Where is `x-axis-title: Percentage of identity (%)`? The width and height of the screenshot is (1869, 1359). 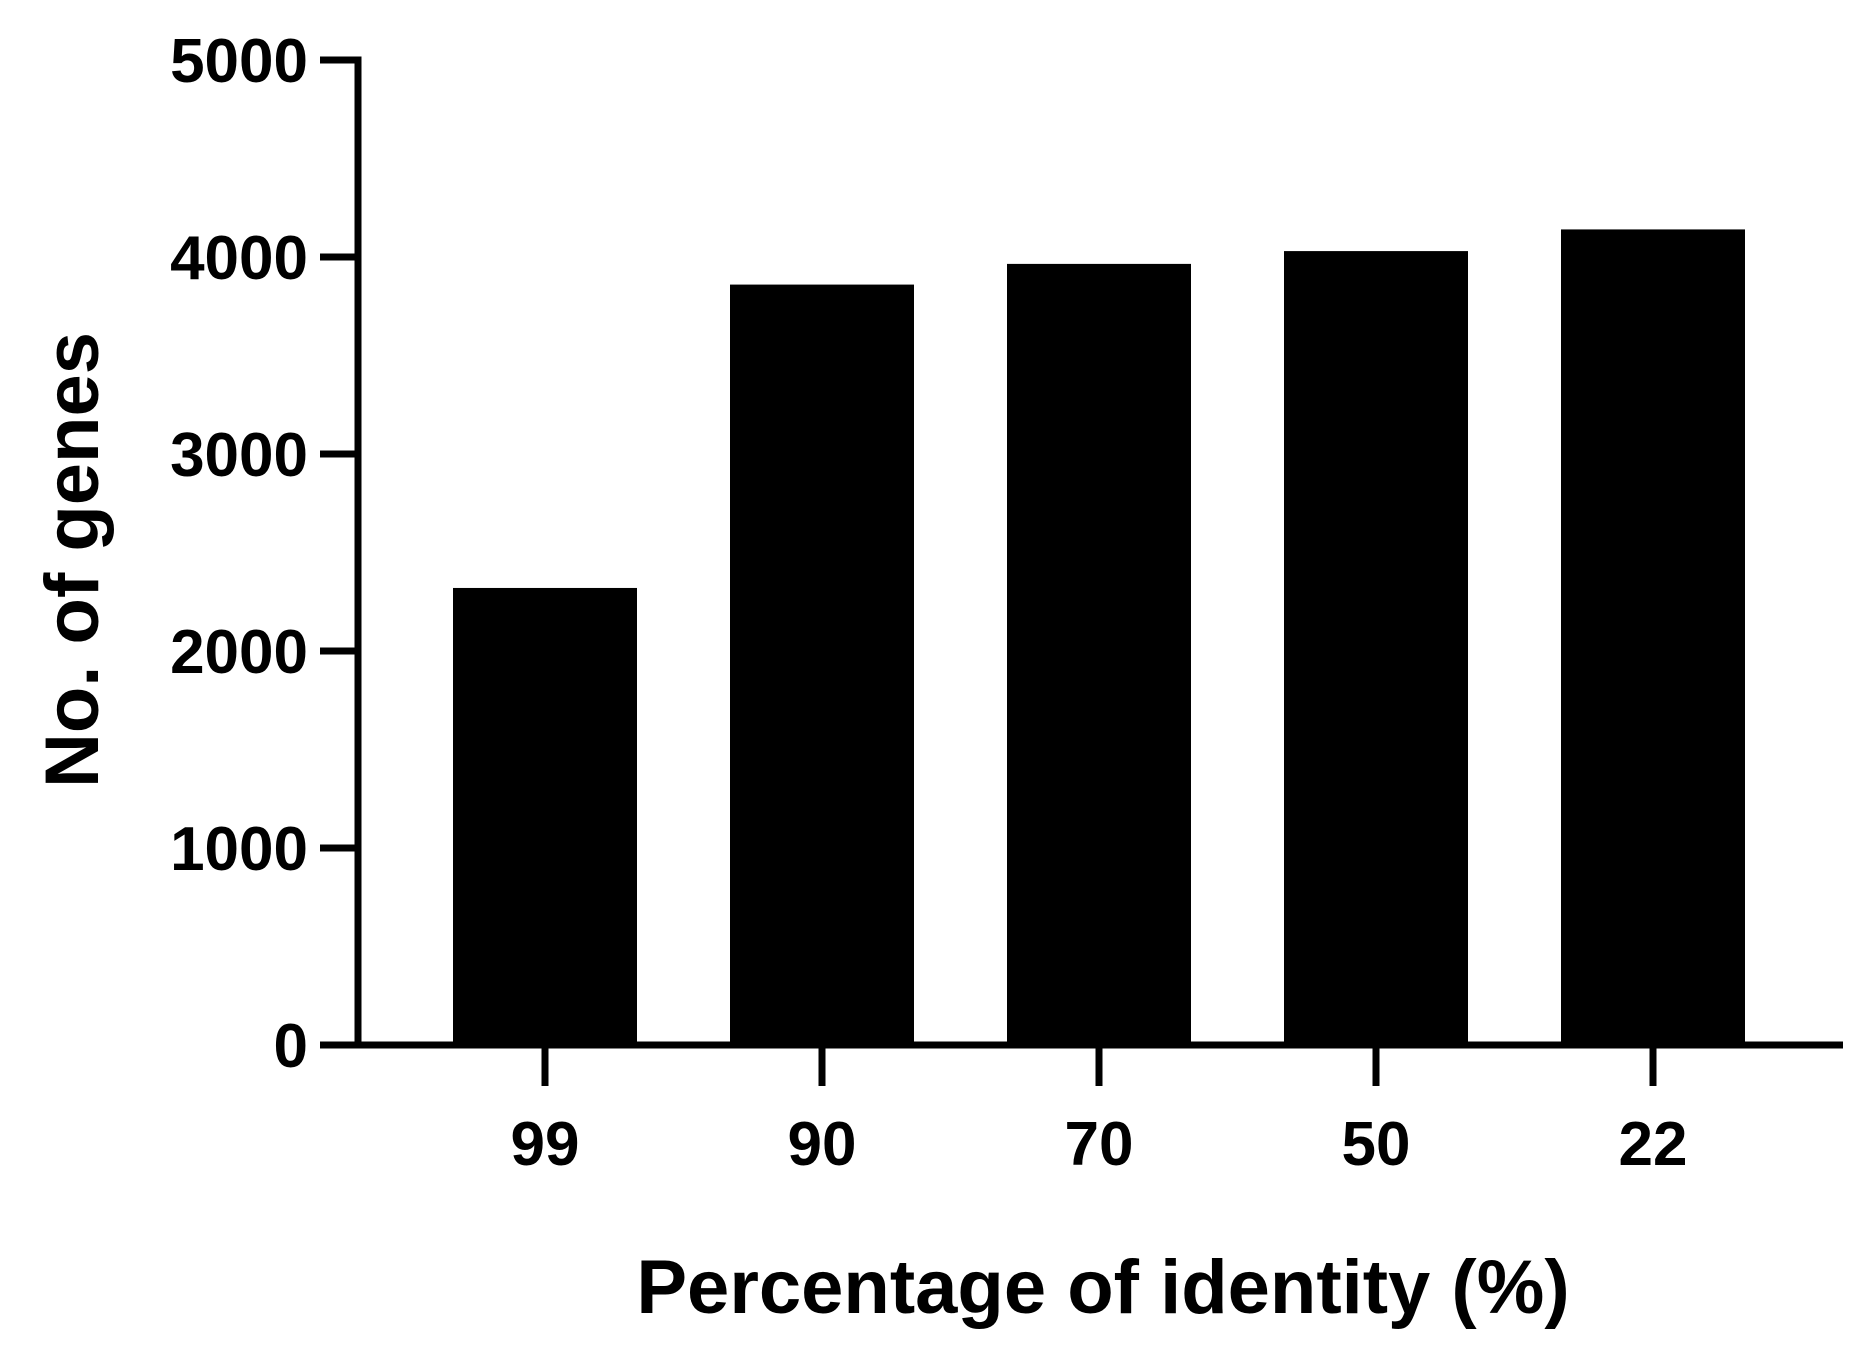
x-axis-title: Percentage of identity (%) is located at coordinates (1102, 1287).